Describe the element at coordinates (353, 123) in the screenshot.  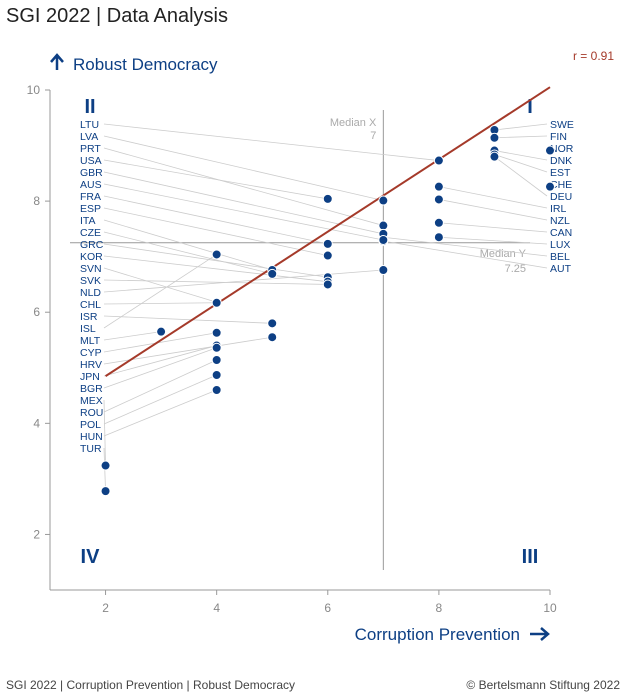
I see `median-x-label: Median X` at that location.